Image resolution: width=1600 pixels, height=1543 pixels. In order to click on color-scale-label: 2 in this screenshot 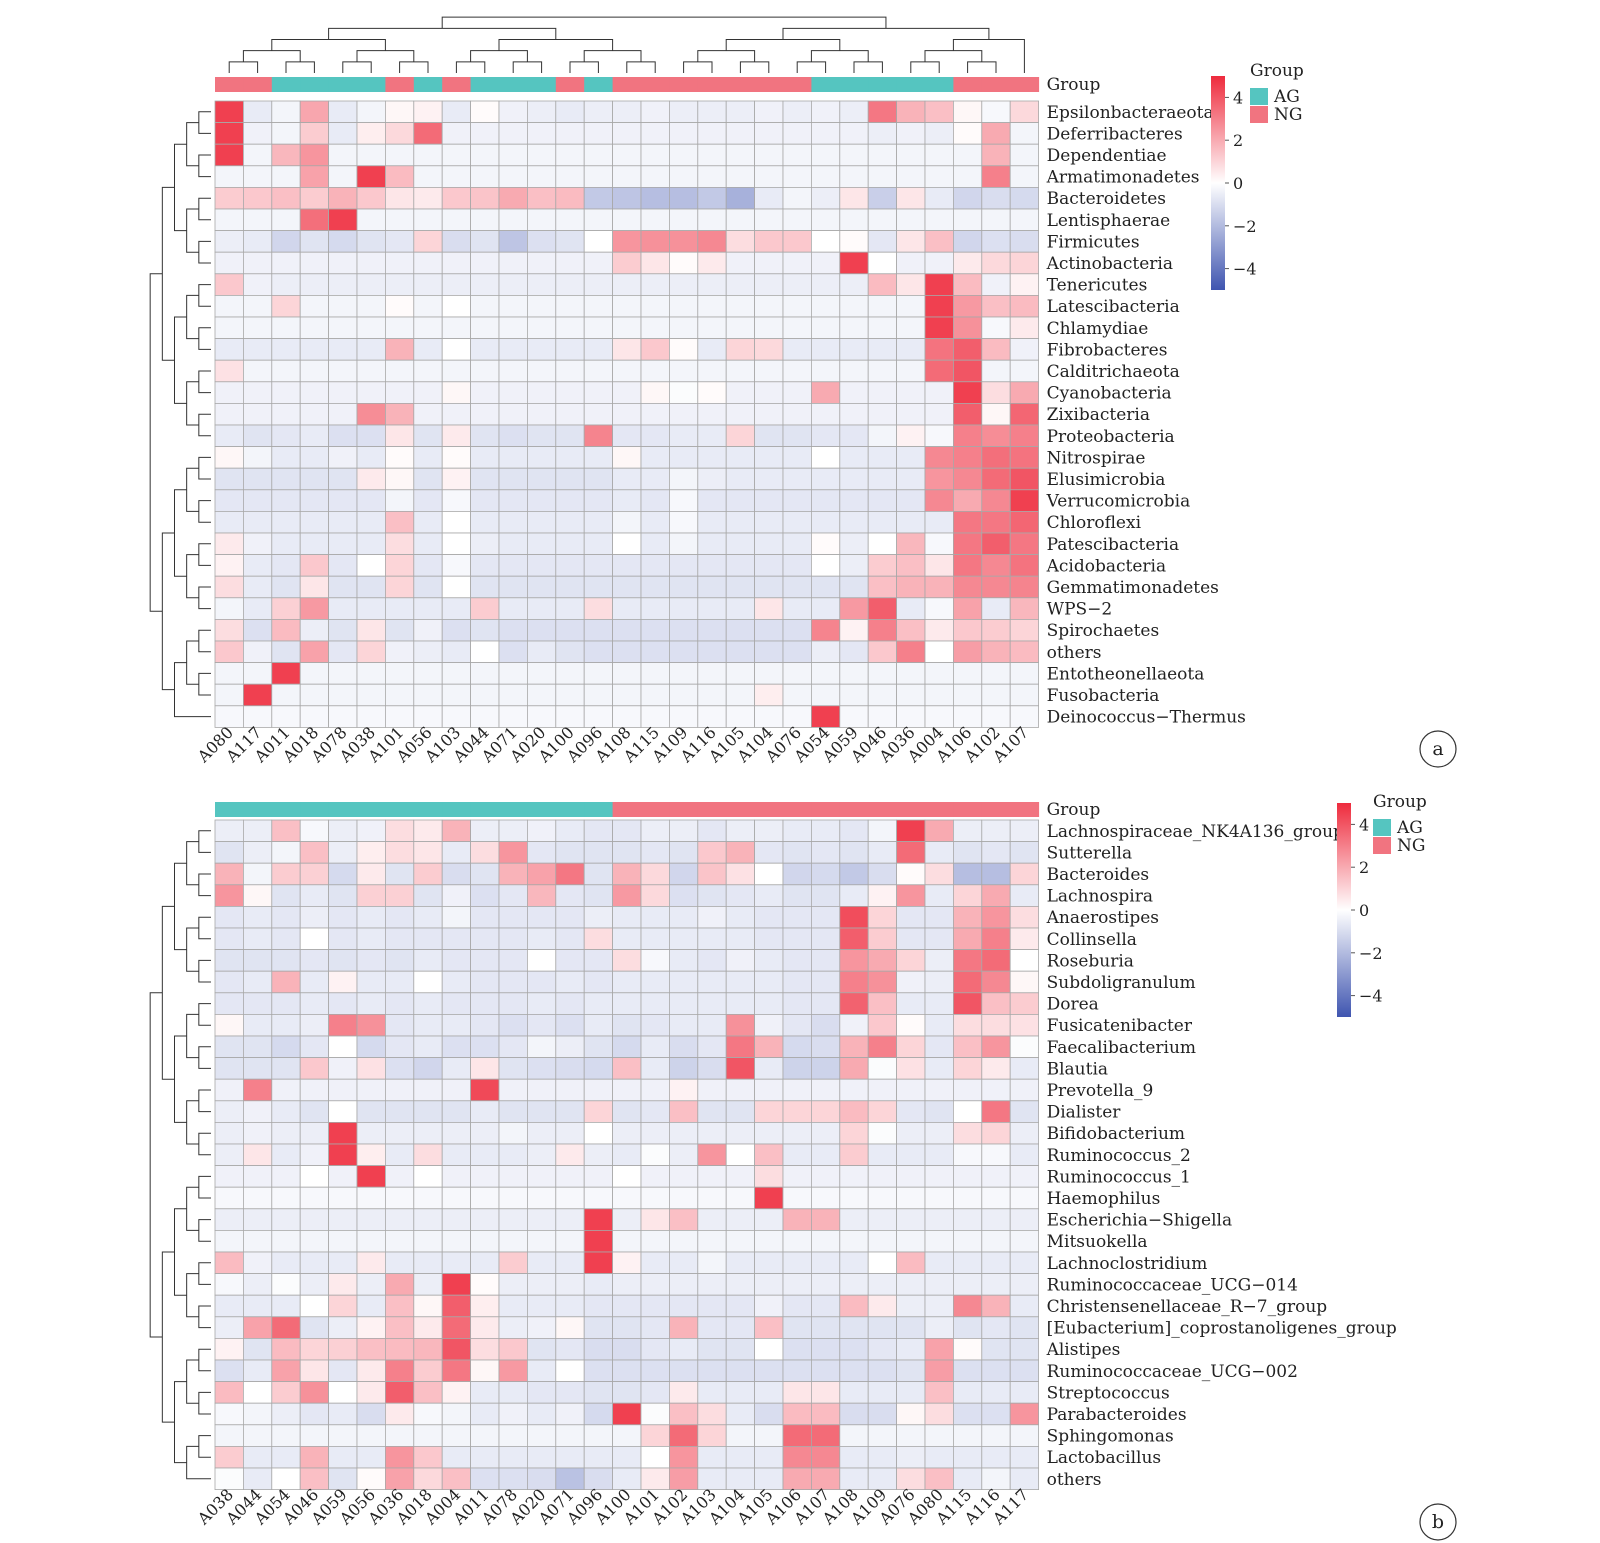, I will do `click(1364, 867)`.